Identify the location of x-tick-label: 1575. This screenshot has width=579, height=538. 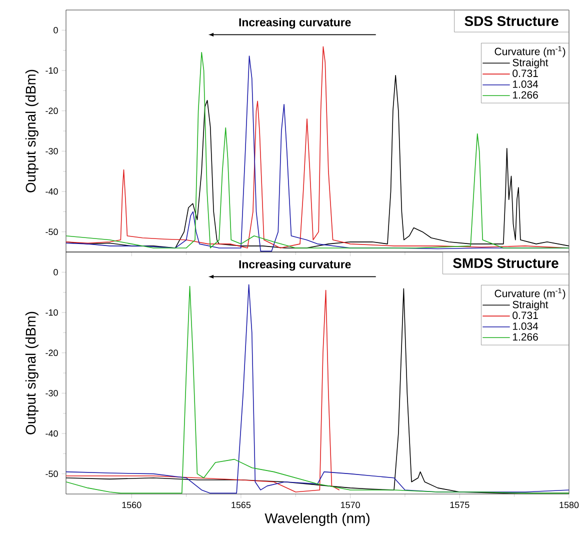
(460, 505).